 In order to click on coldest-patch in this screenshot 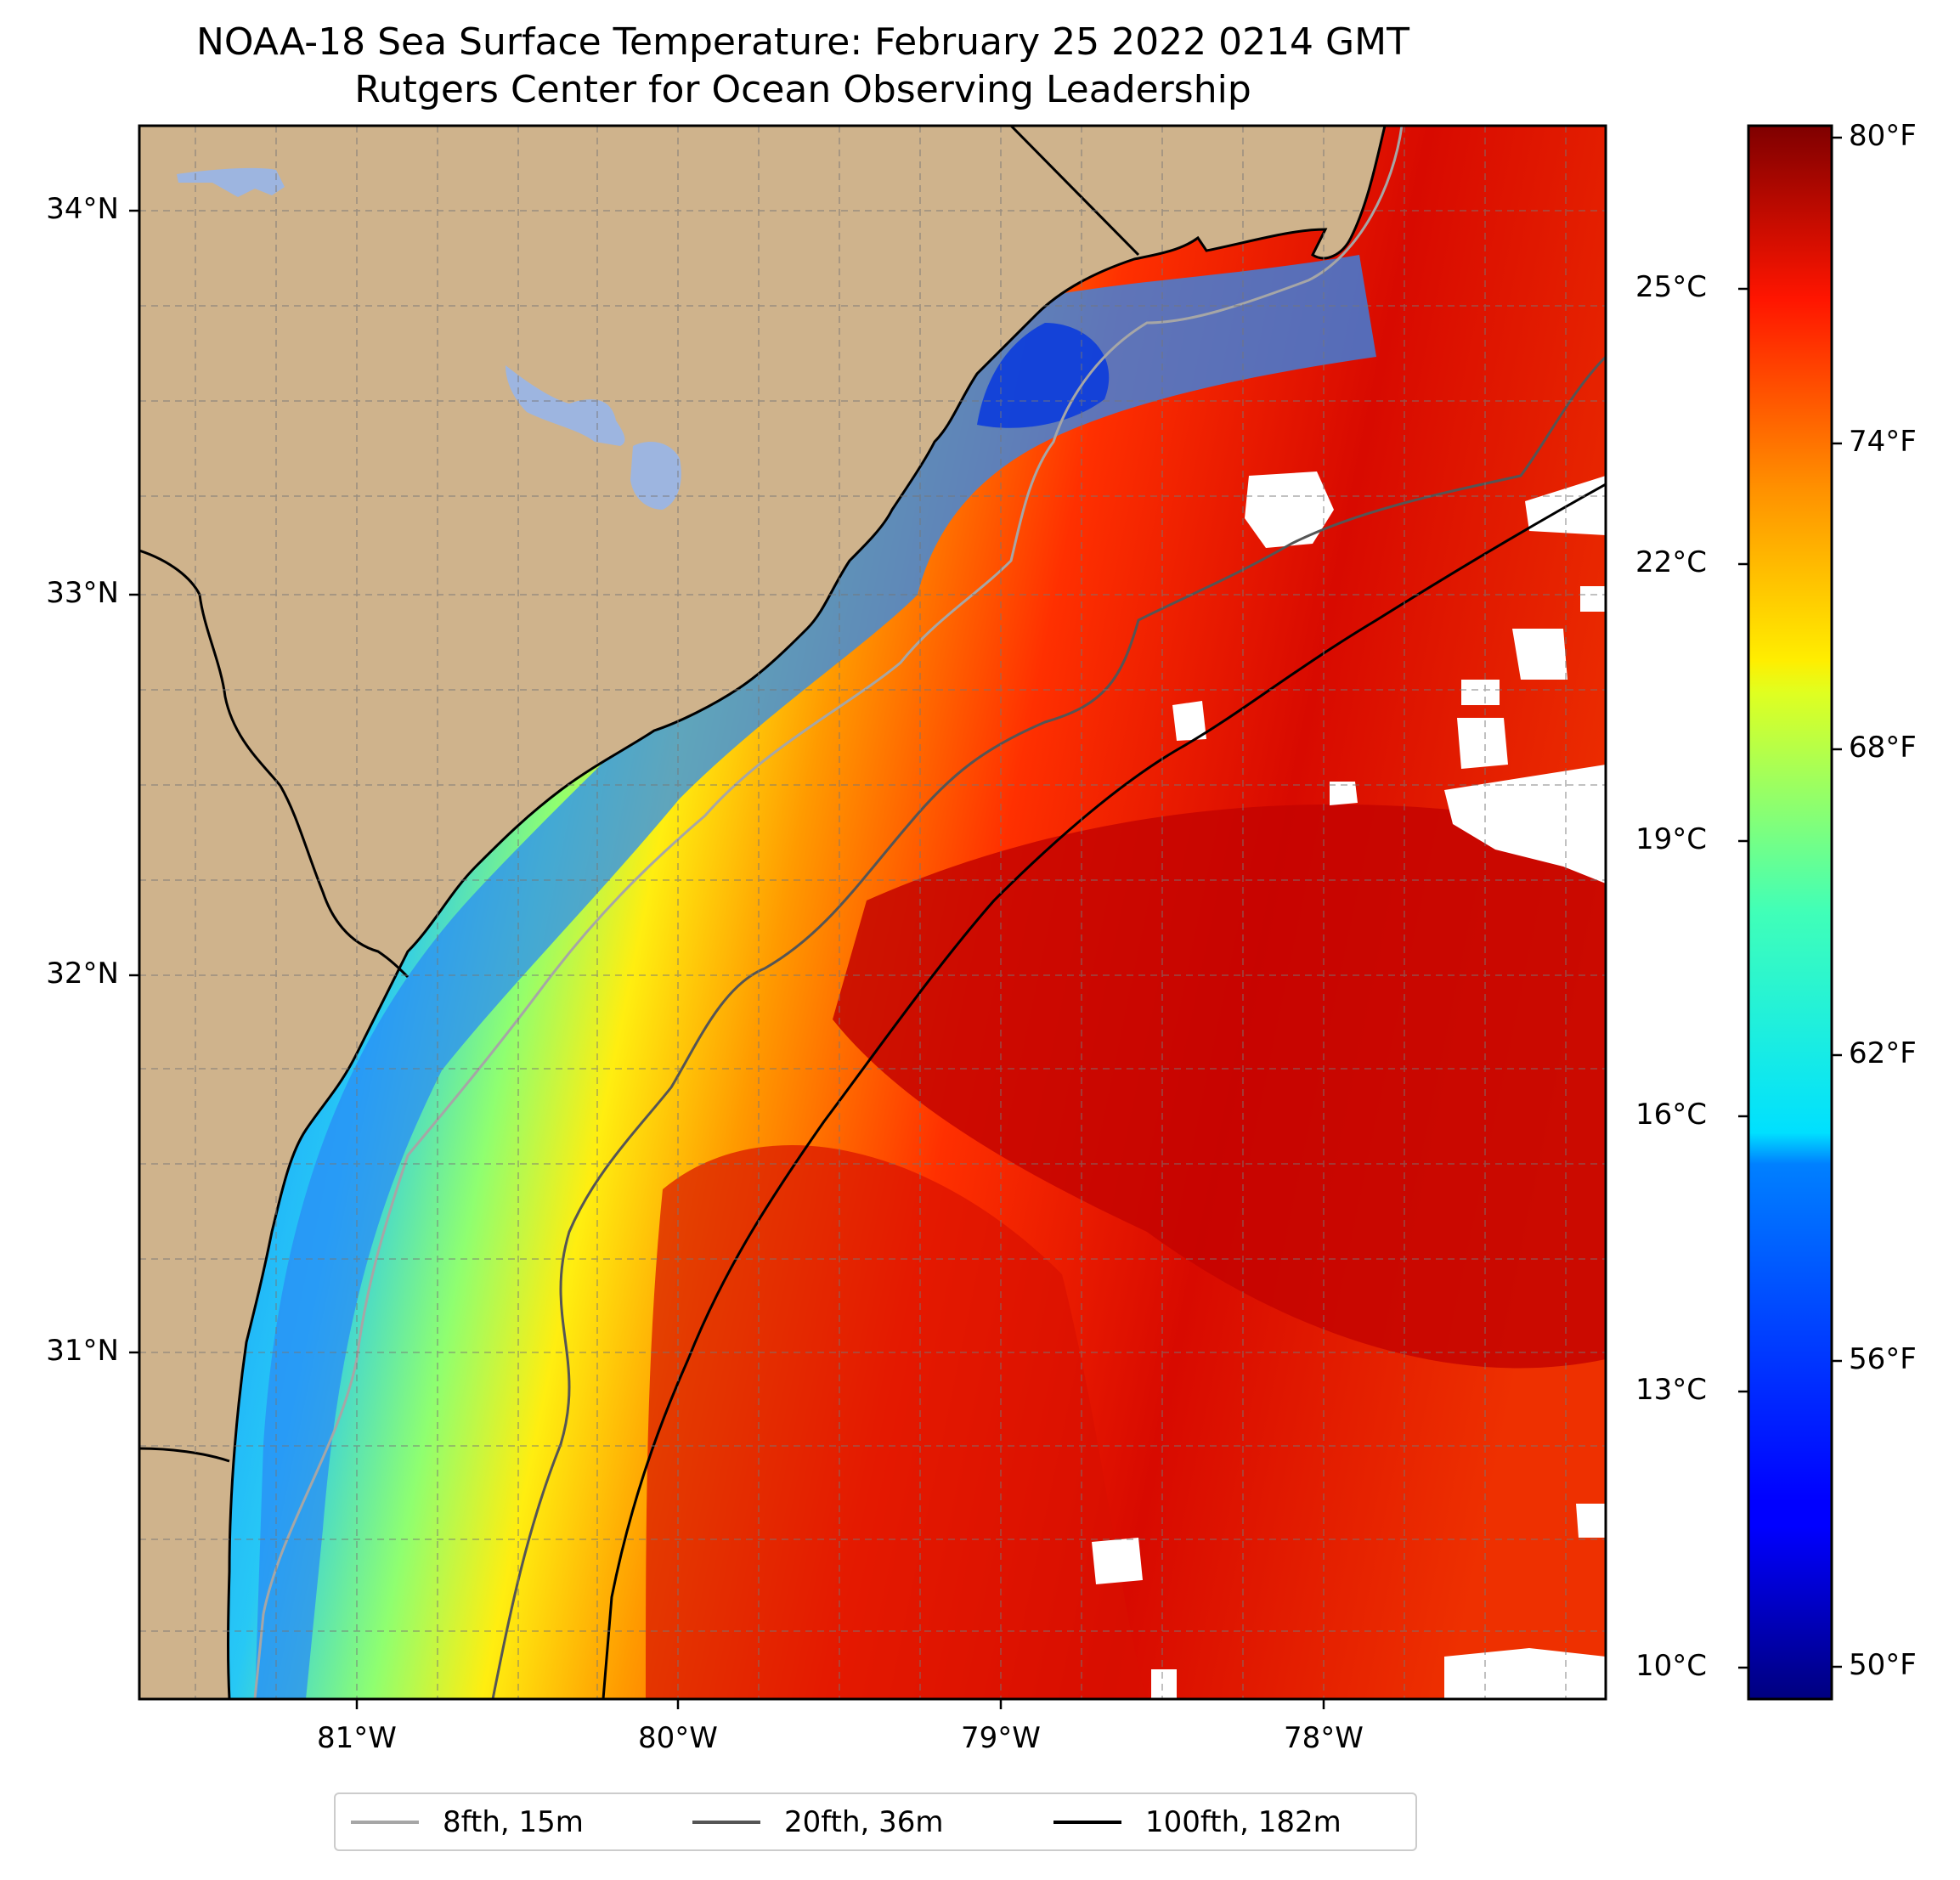, I will do `click(1043, 375)`.